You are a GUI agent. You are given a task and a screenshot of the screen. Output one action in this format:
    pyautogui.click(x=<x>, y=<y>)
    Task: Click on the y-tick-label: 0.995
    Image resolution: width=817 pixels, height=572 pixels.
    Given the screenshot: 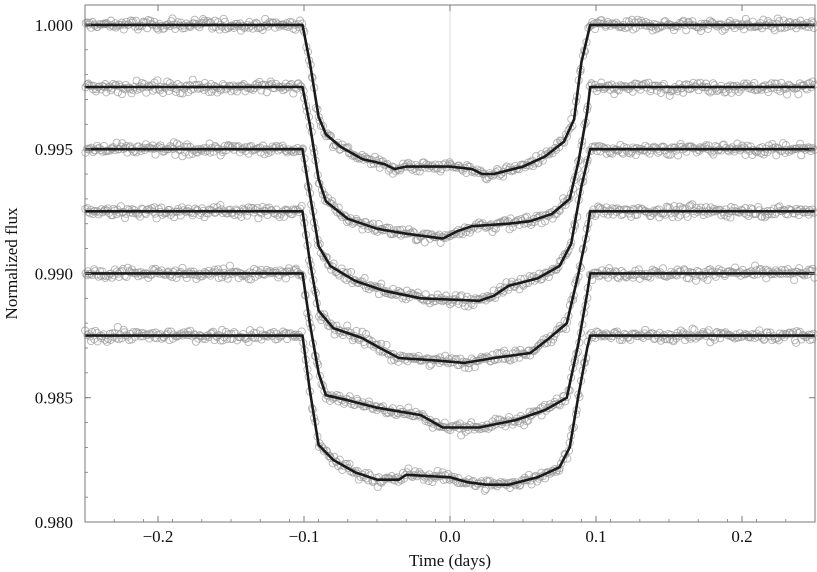 What is the action you would take?
    pyautogui.click(x=54, y=149)
    